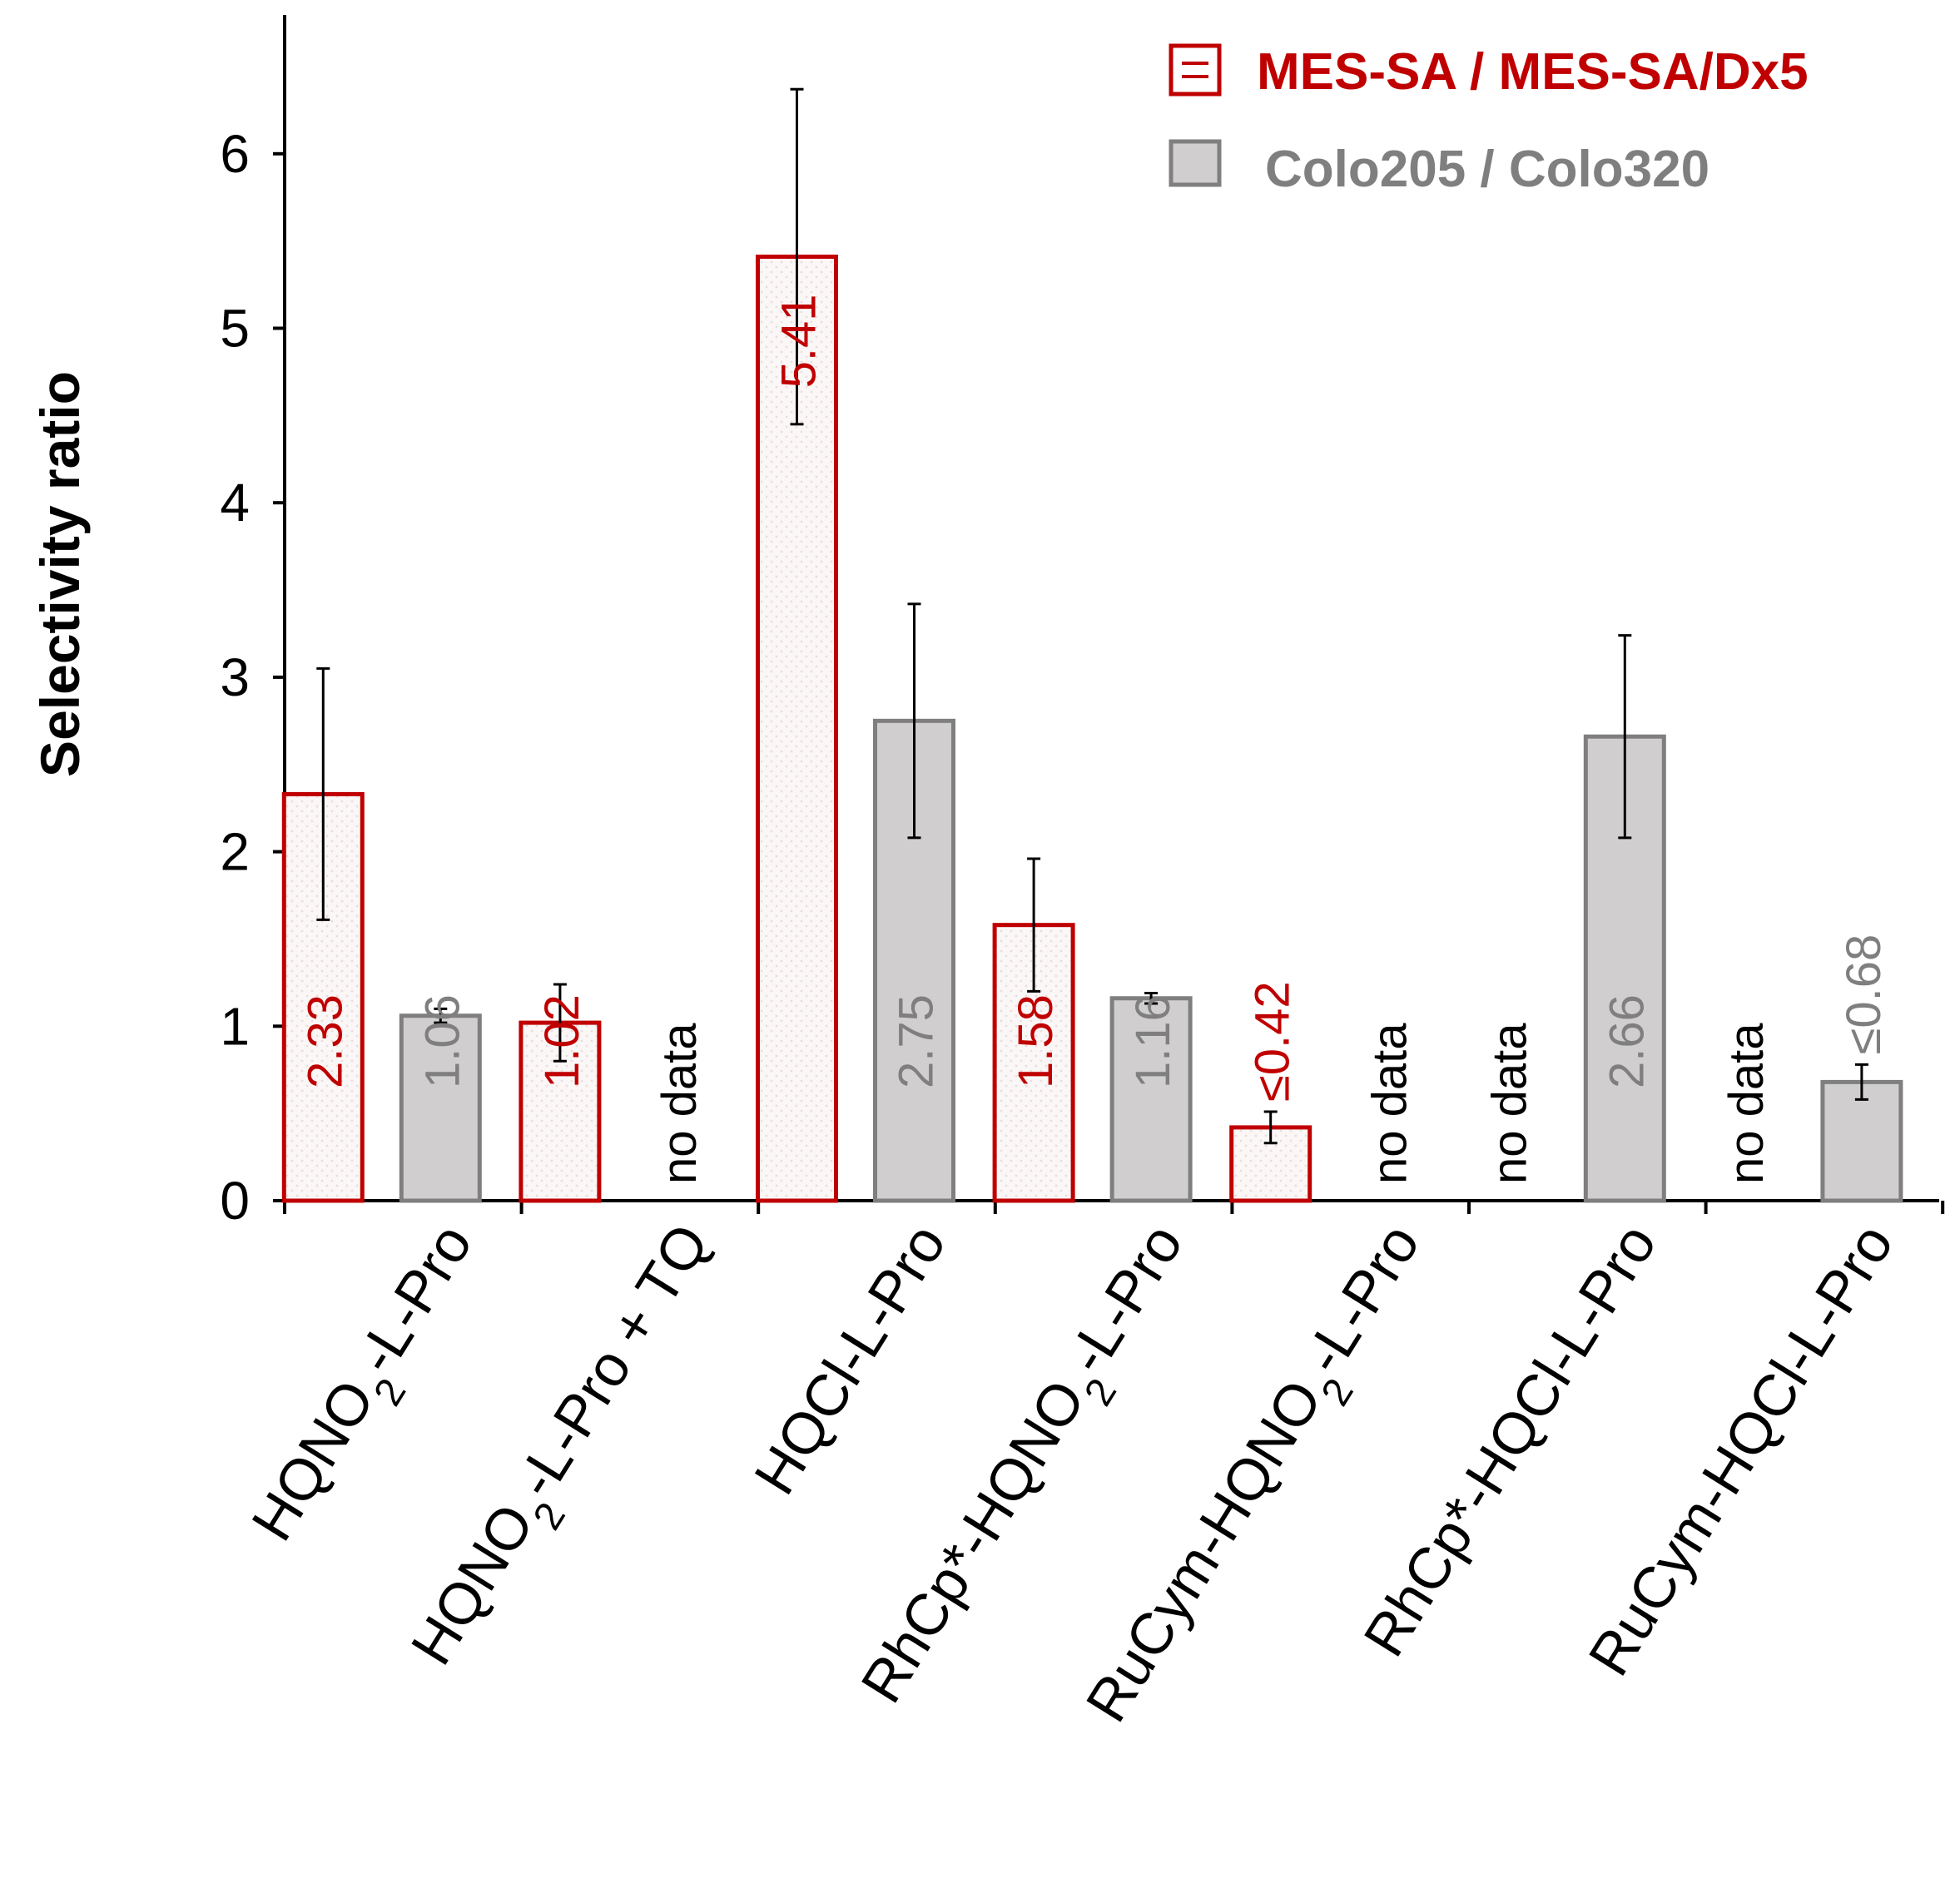  I want to click on value-label: ≤0.42, so click(1273, 1041).